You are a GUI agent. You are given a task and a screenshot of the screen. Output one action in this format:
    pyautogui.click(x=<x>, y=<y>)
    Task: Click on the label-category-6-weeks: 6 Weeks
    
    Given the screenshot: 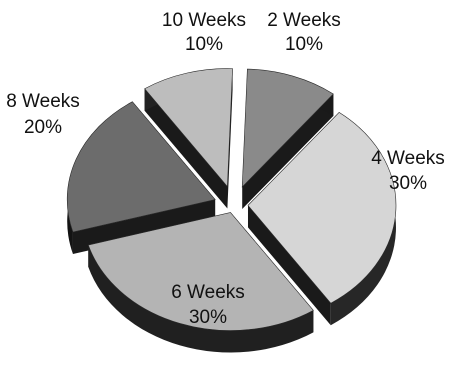 What is the action you would take?
    pyautogui.click(x=208, y=292)
    